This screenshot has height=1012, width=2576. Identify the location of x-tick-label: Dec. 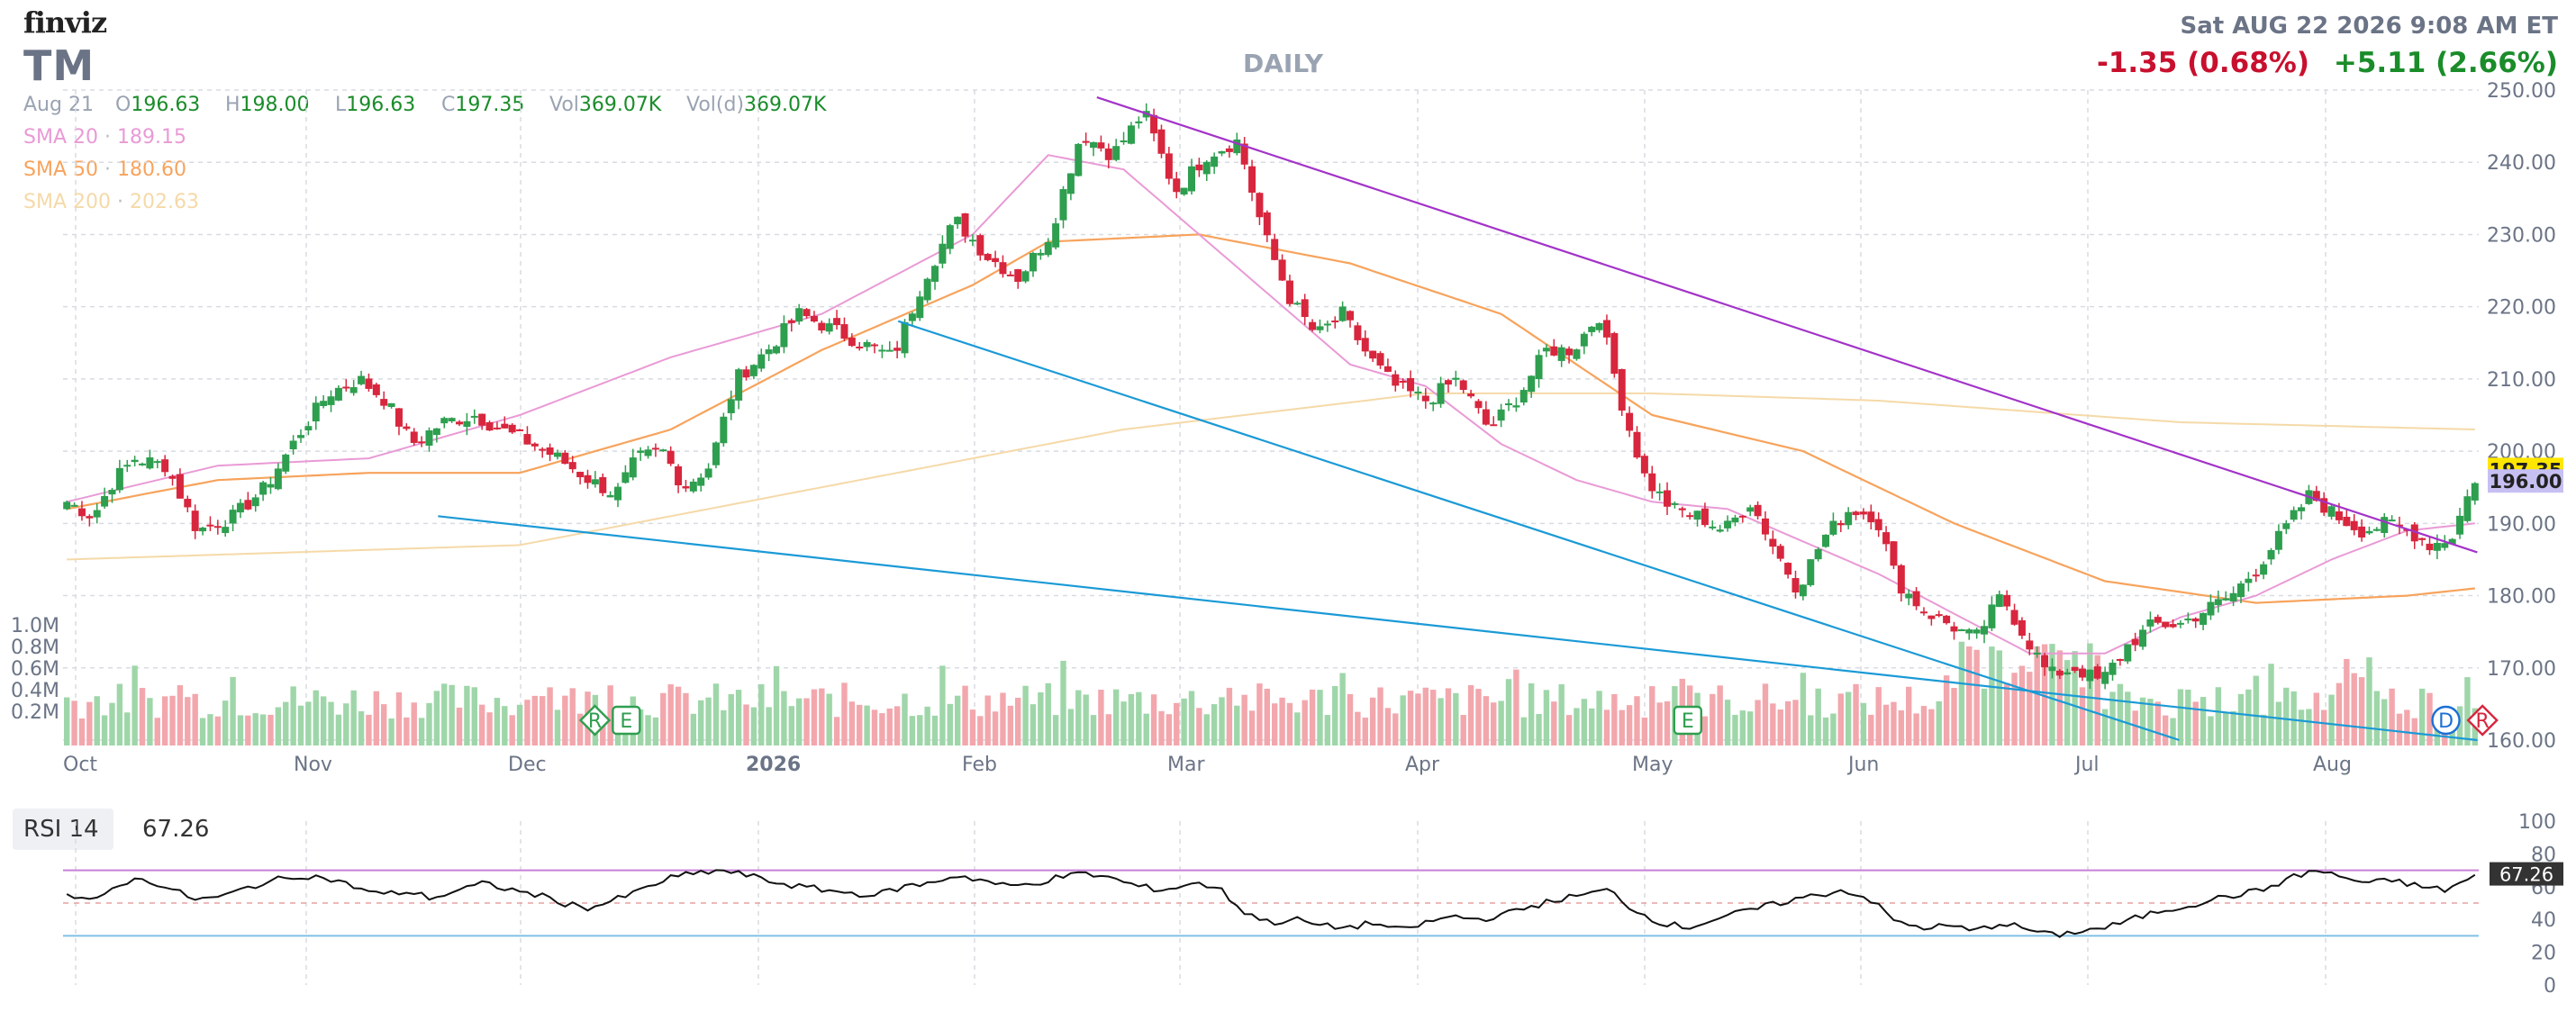
(527, 765).